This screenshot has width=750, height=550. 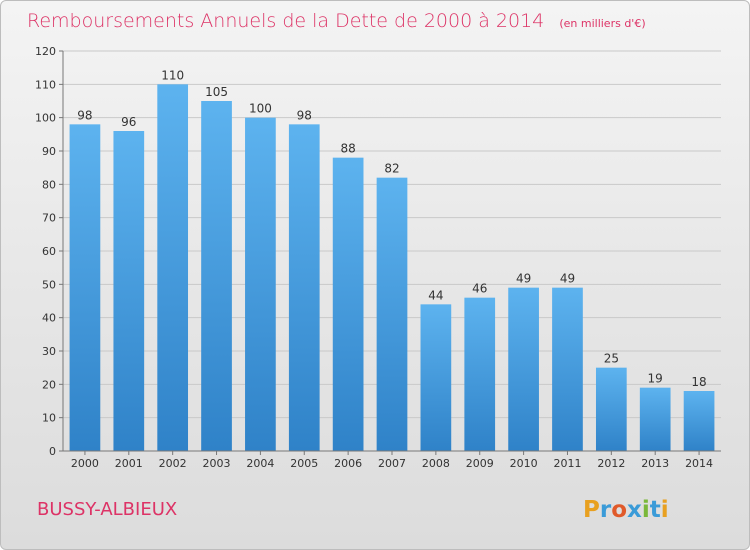 I want to click on bar-value-label: 96, so click(x=128, y=122).